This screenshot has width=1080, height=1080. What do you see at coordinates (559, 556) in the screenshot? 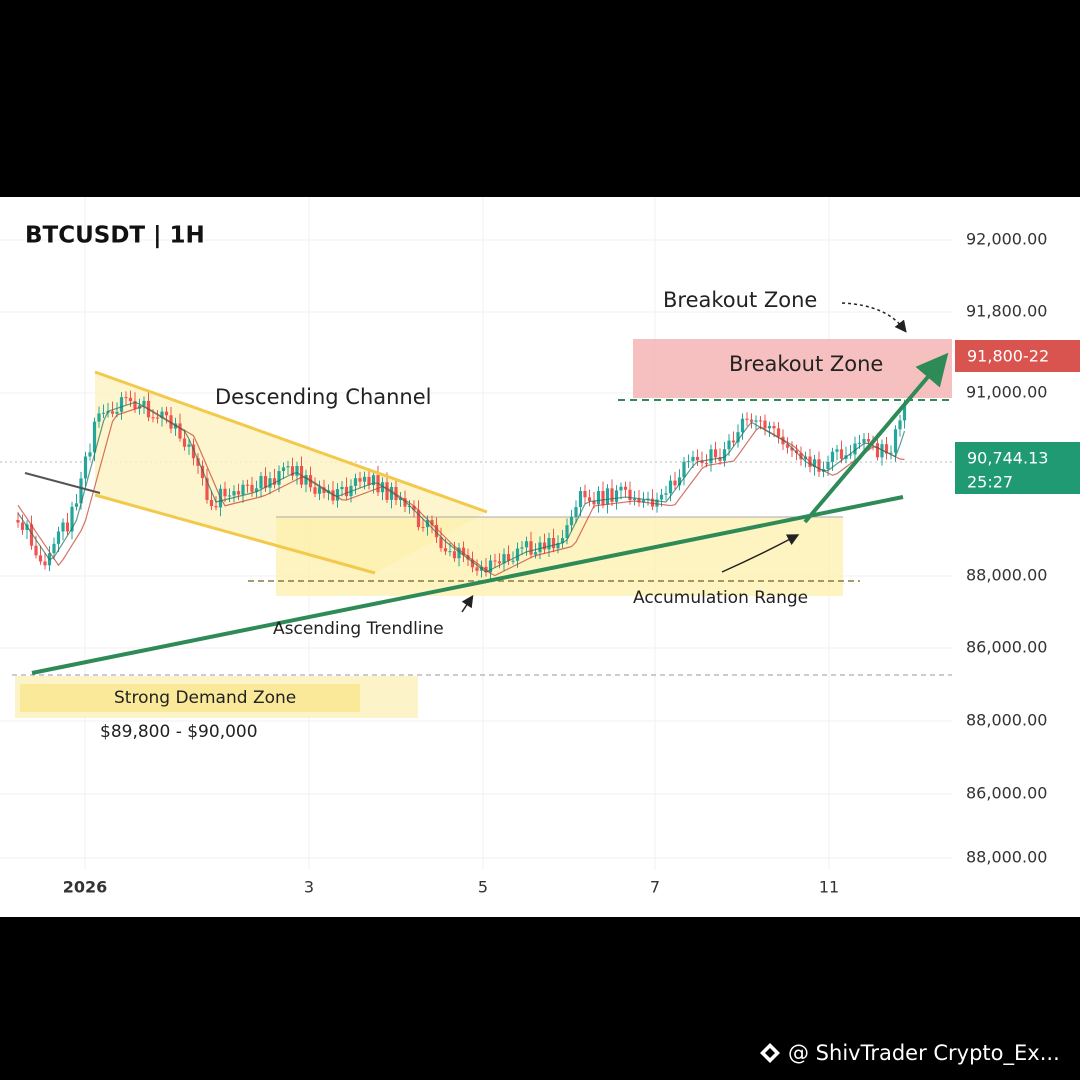
I see `accumulation-zone` at bounding box center [559, 556].